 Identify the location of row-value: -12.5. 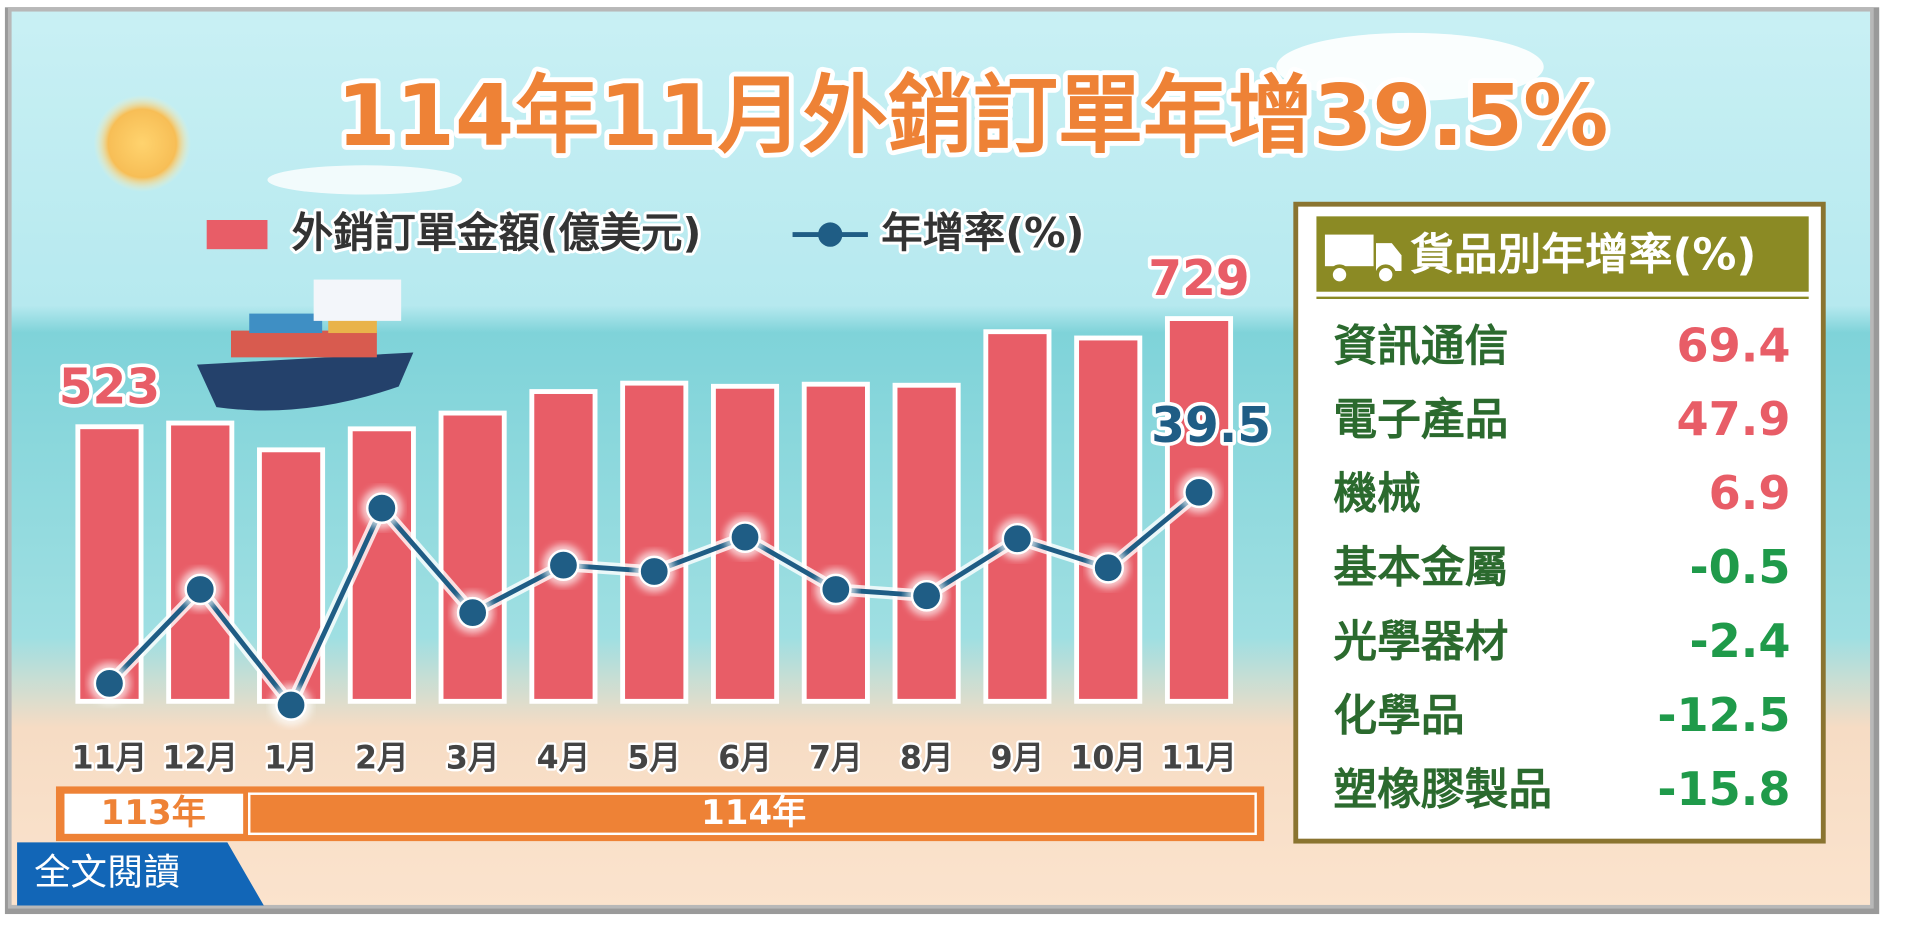
(1723, 715).